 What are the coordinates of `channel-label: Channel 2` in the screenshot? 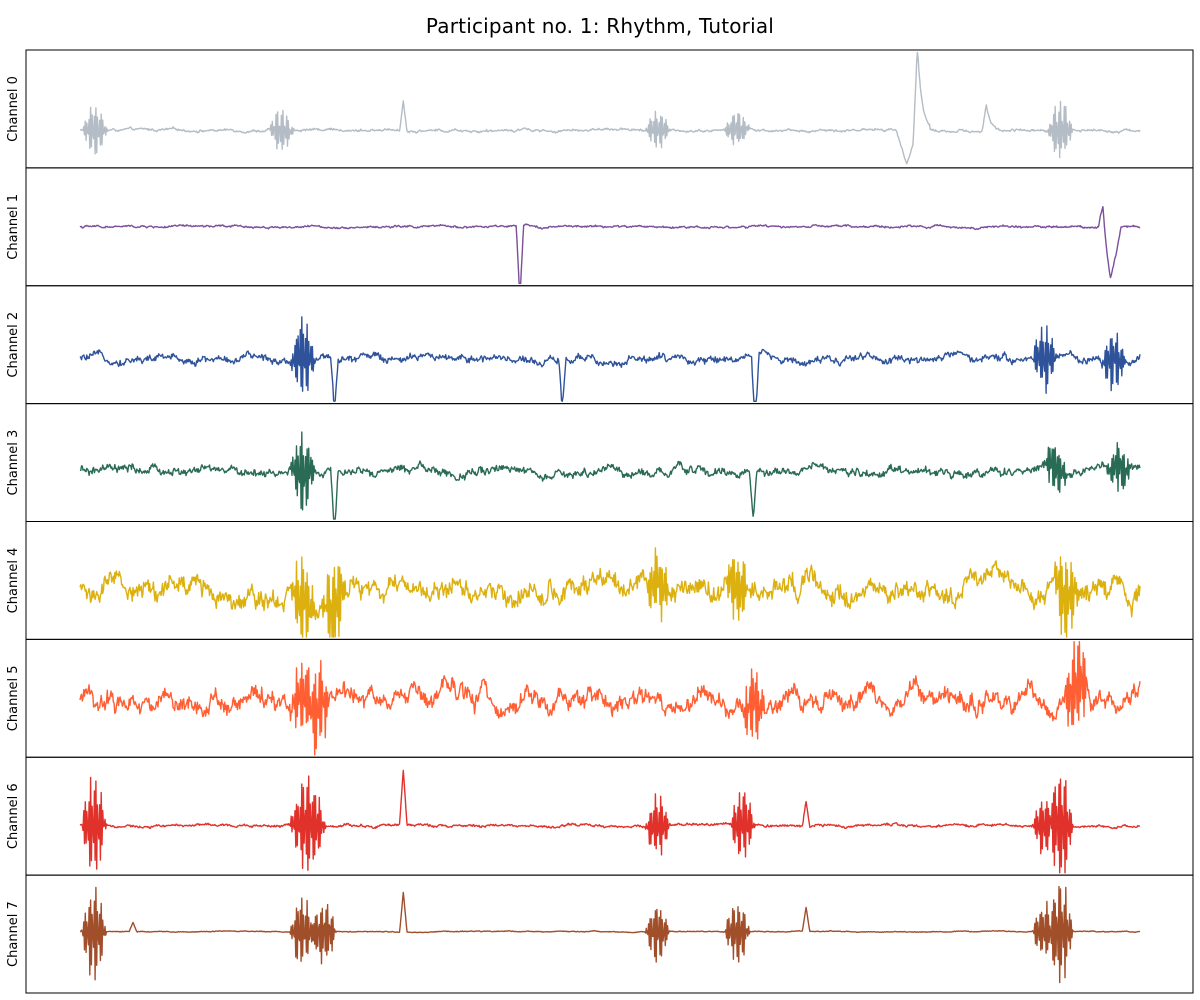 It's located at (13, 345).